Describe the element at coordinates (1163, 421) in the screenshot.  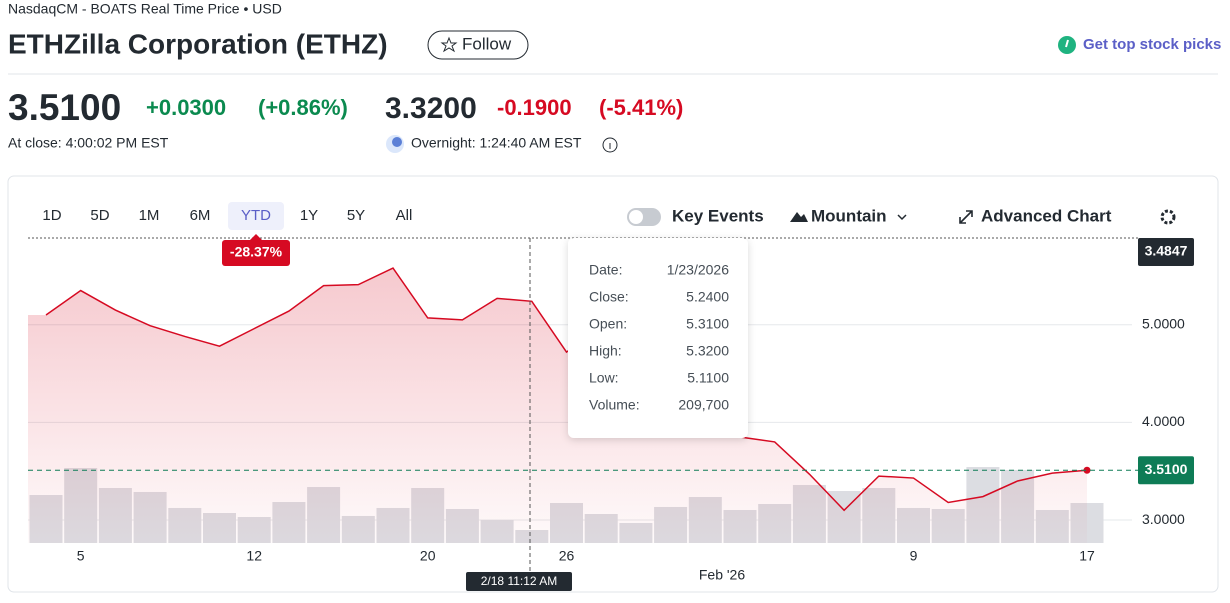
I see `y-tick-label: 4.0000` at that location.